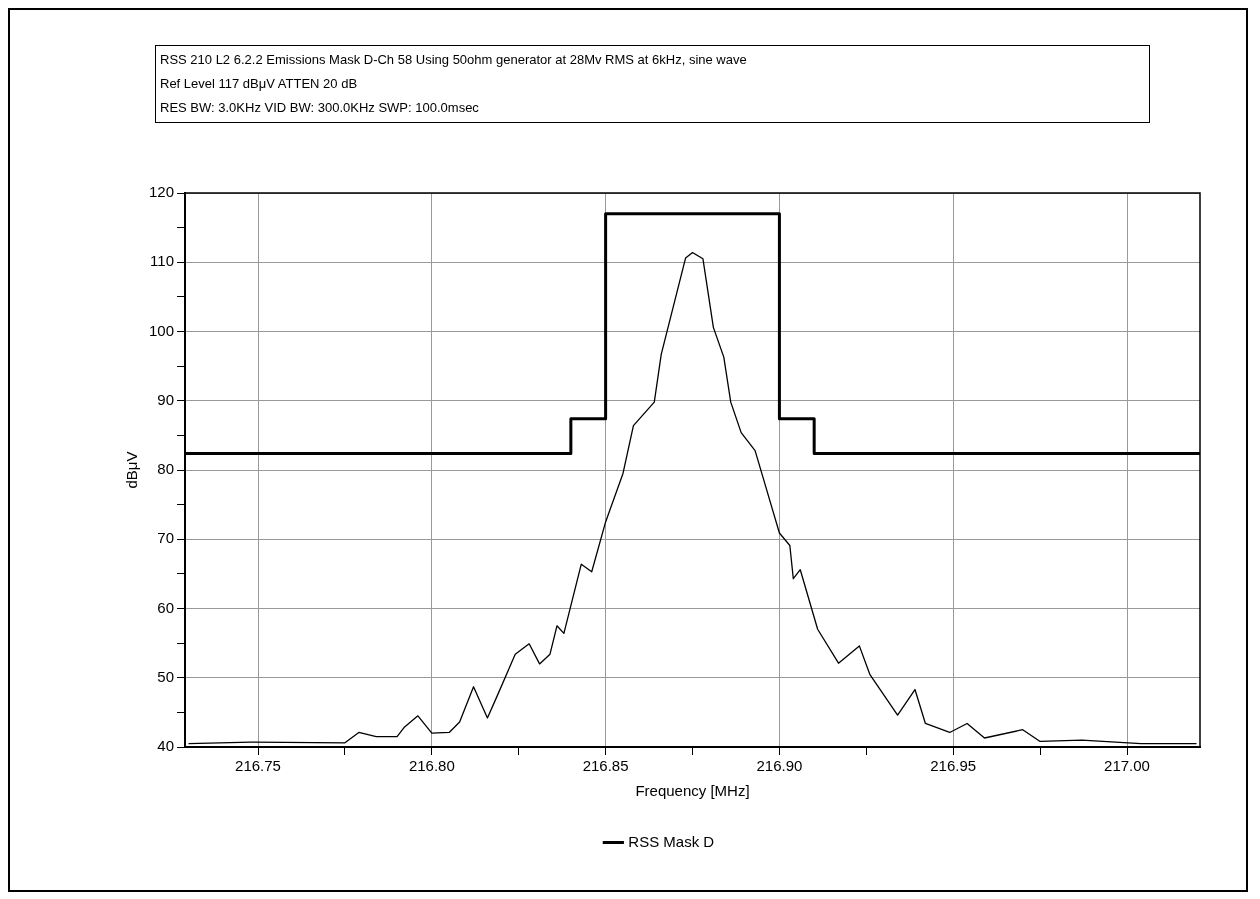 The width and height of the screenshot is (1260, 899). What do you see at coordinates (454, 60) in the screenshot?
I see `chart-title: RSS 210 L2 6.2.2 Emissions Mask D-Ch 58 Using 50ohm generator at 28Mv RMS at 6kHz, sine wave` at bounding box center [454, 60].